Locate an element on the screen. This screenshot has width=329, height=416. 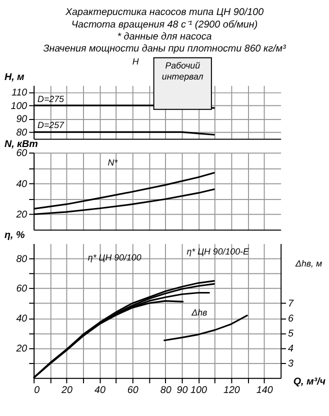
y2-tick-label: 6 is located at coordinates (291, 319).